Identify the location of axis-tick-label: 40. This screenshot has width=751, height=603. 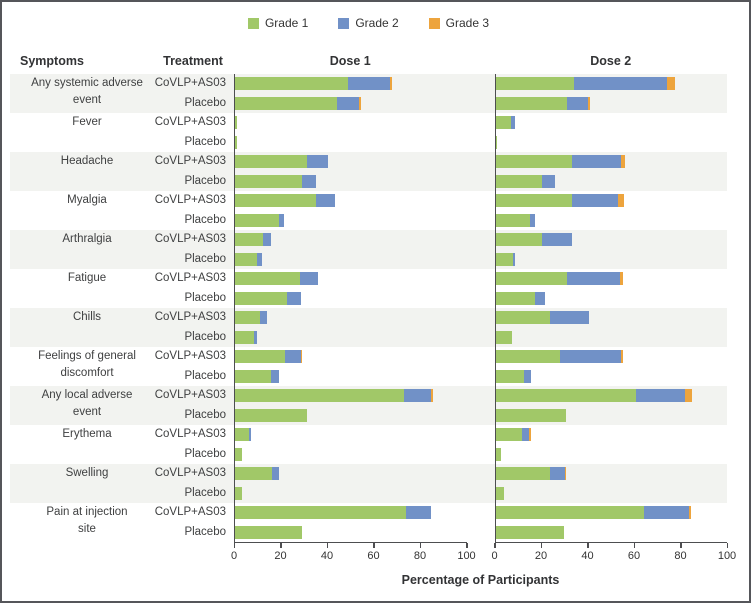
(327, 556).